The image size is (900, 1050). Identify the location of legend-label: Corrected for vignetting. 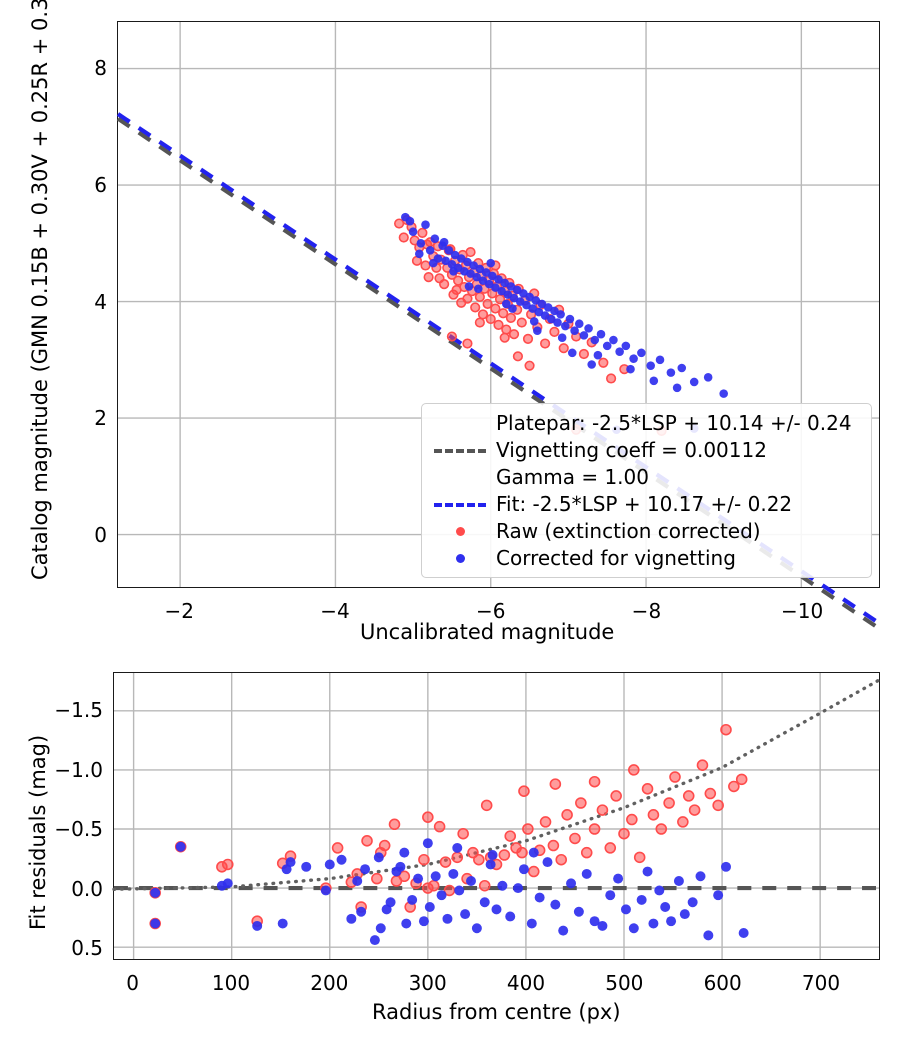
(616, 558).